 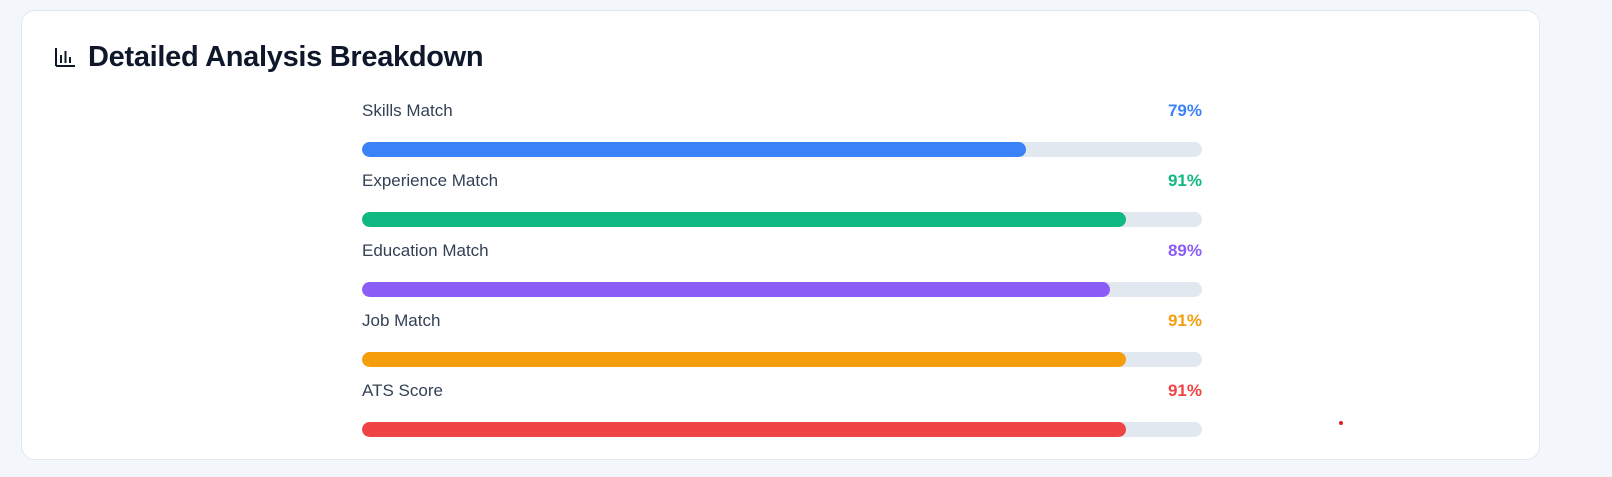 I want to click on card-header: Detailed Analysis Breakdown, so click(x=269, y=57).